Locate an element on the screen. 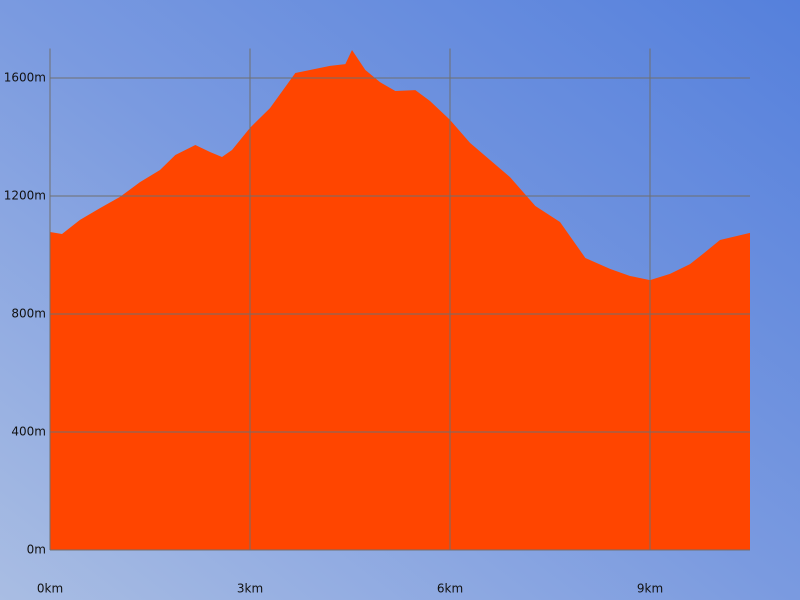 The image size is (800, 600). y-tick-label: 0m is located at coordinates (36, 550).